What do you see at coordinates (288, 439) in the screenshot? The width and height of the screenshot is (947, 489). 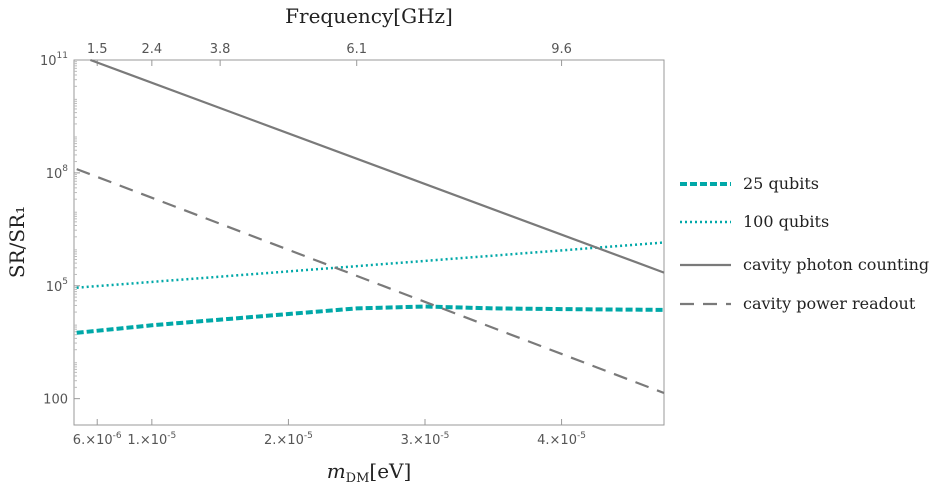 I see `x-tick-label: 2.×10-5` at bounding box center [288, 439].